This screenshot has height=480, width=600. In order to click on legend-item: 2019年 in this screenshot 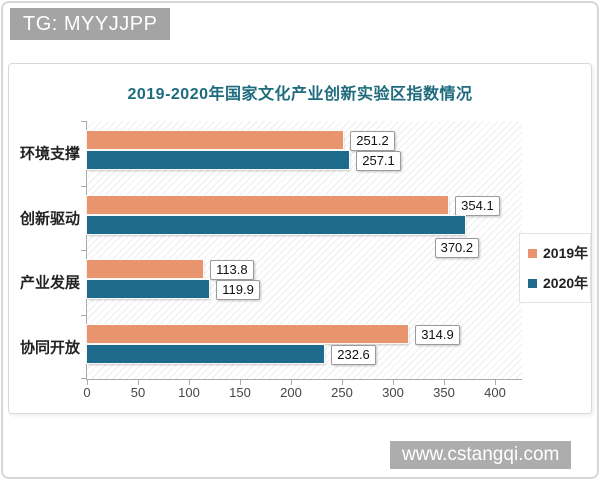, I will do `click(558, 253)`.